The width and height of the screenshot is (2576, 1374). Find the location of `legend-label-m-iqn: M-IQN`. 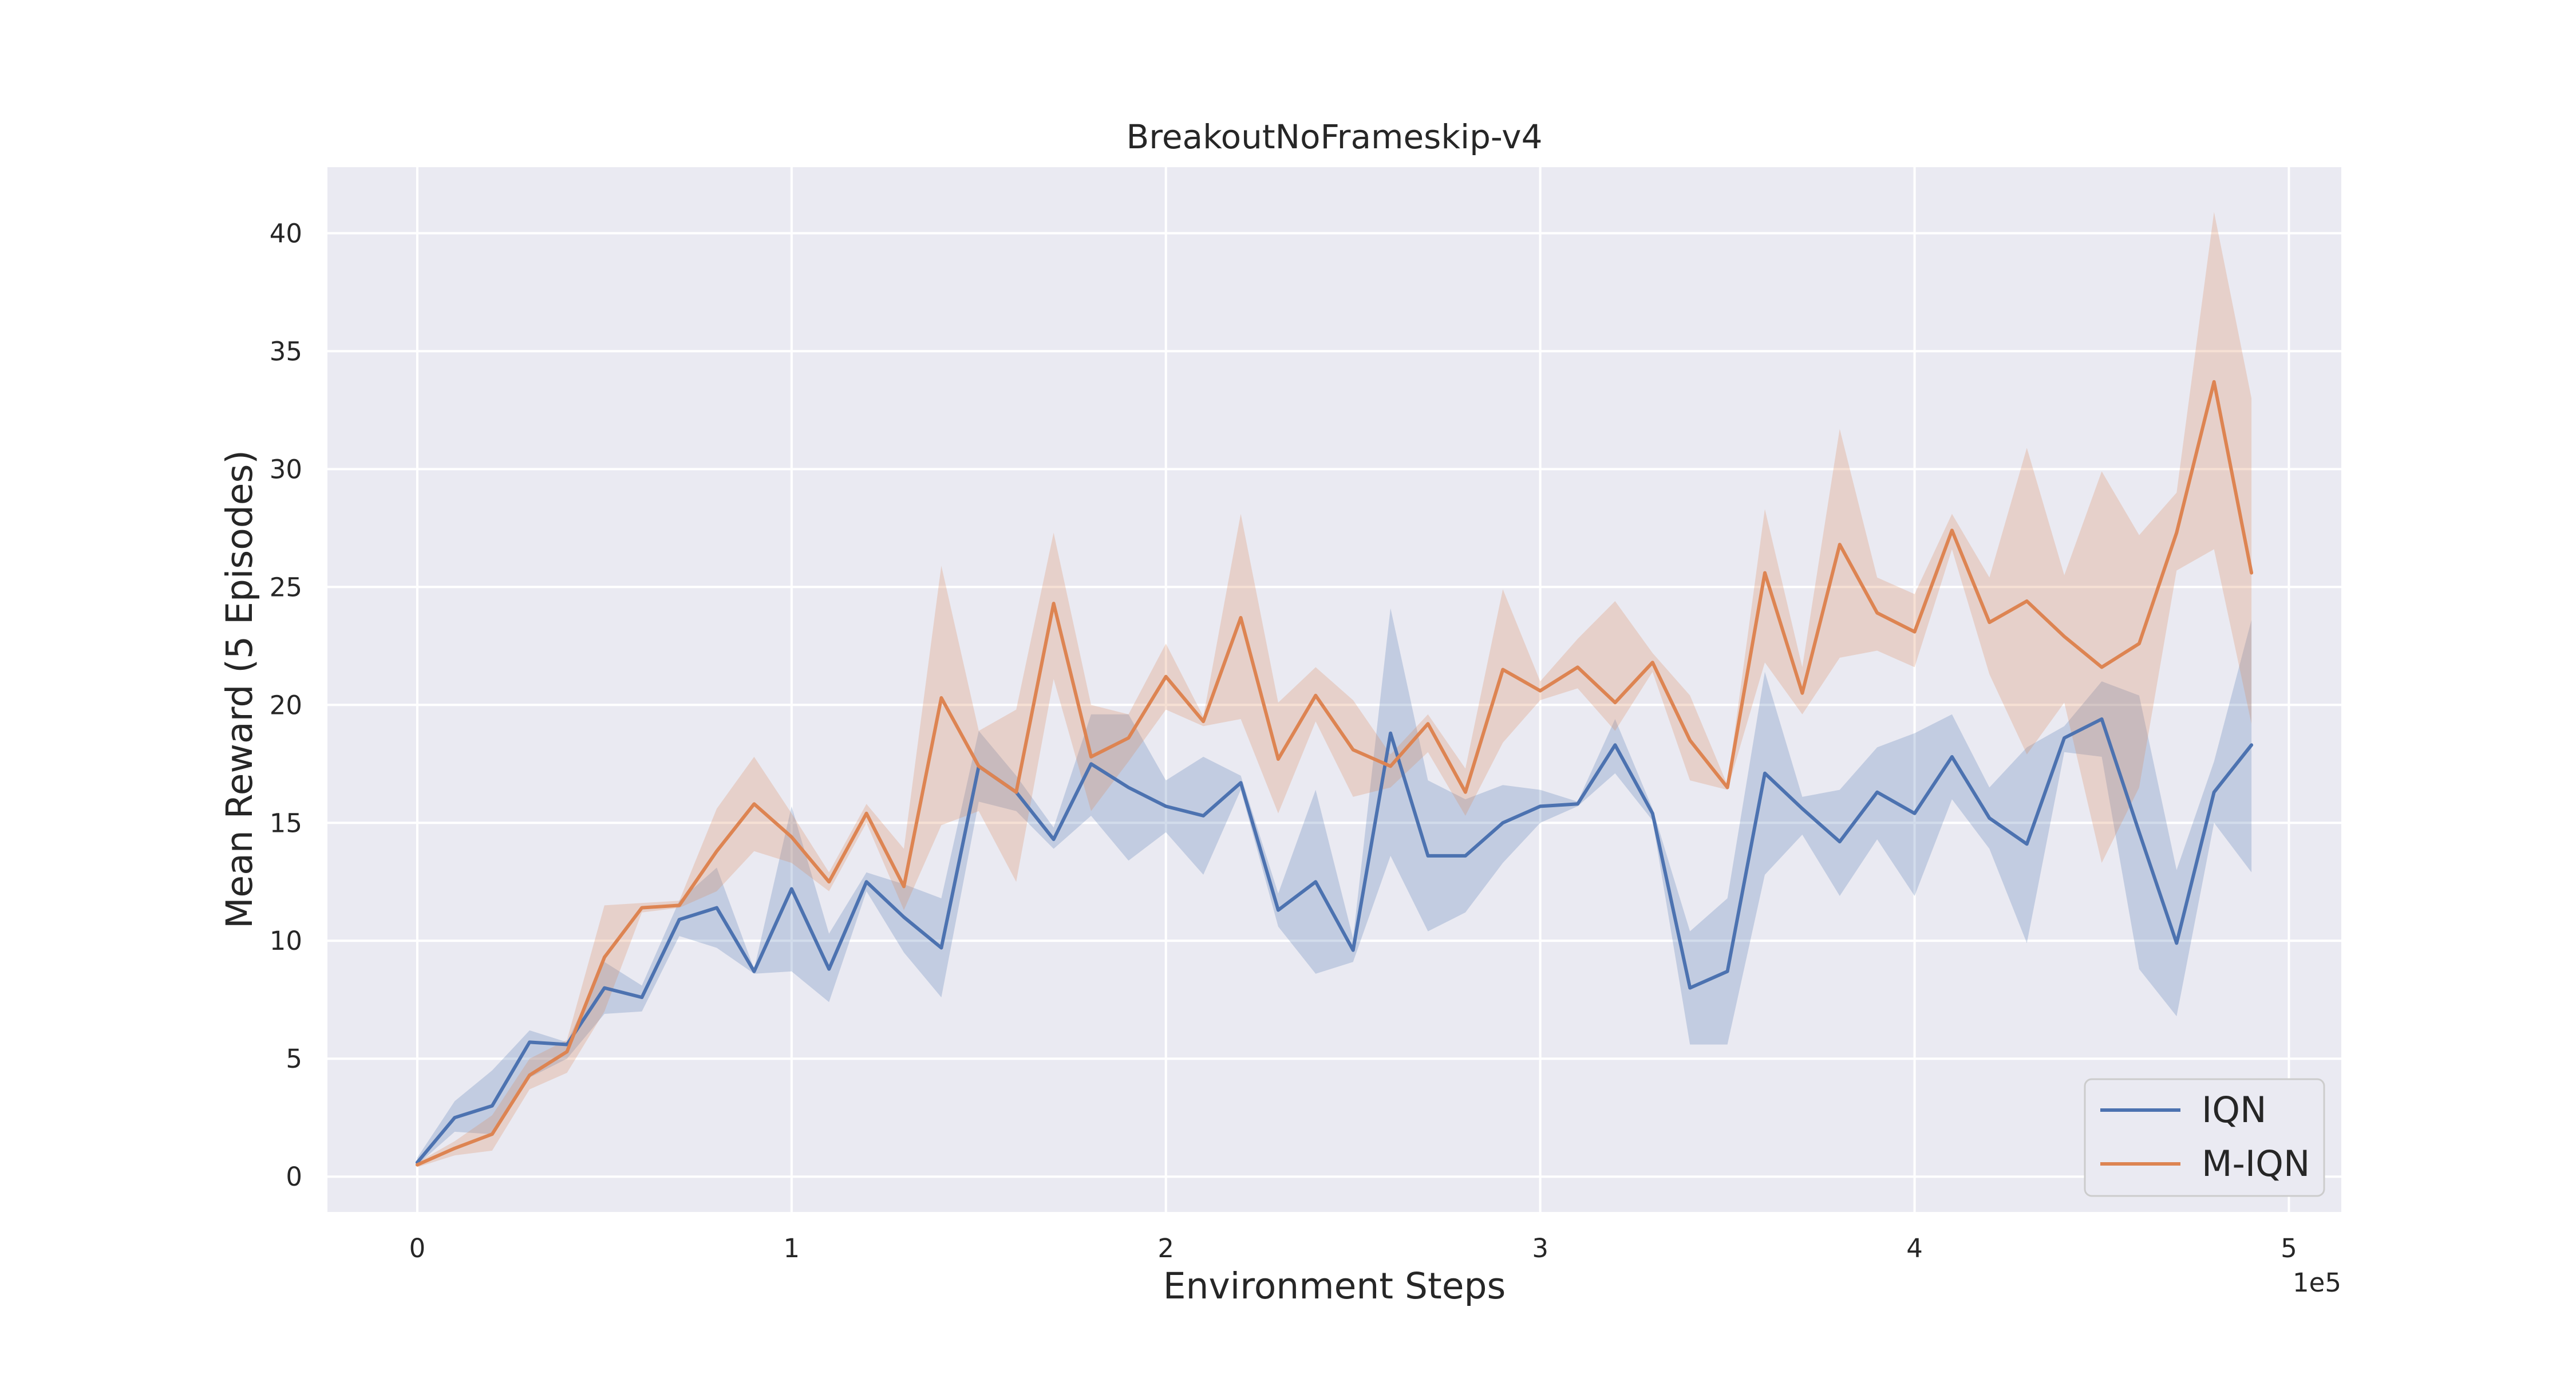

legend-label-m-iqn: M-IQN is located at coordinates (2256, 1164).